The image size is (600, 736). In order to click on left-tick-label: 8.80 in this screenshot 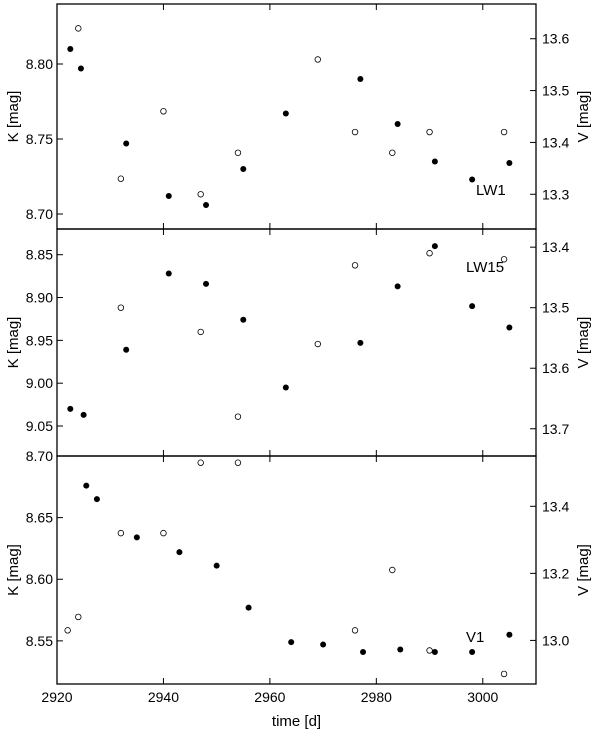, I will do `click(39, 64)`.